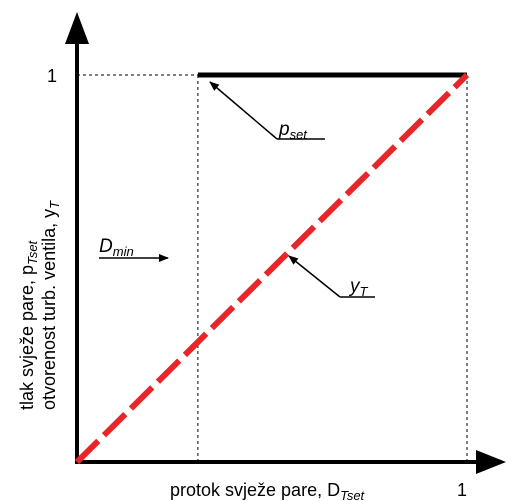 Image resolution: width=517 pixels, height=501 pixels. Describe the element at coordinates (462, 490) in the screenshot. I see `x-tick-label-1: 1` at that location.